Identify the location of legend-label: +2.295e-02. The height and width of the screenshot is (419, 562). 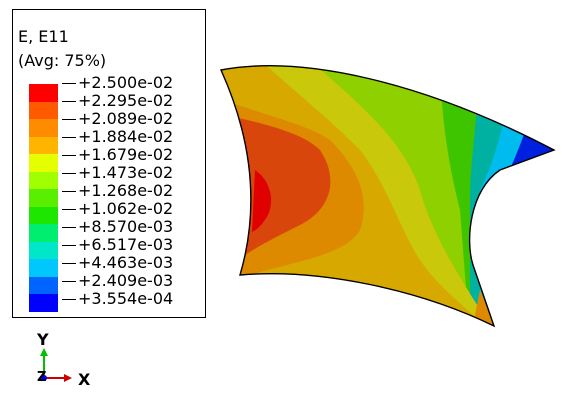
(117, 101).